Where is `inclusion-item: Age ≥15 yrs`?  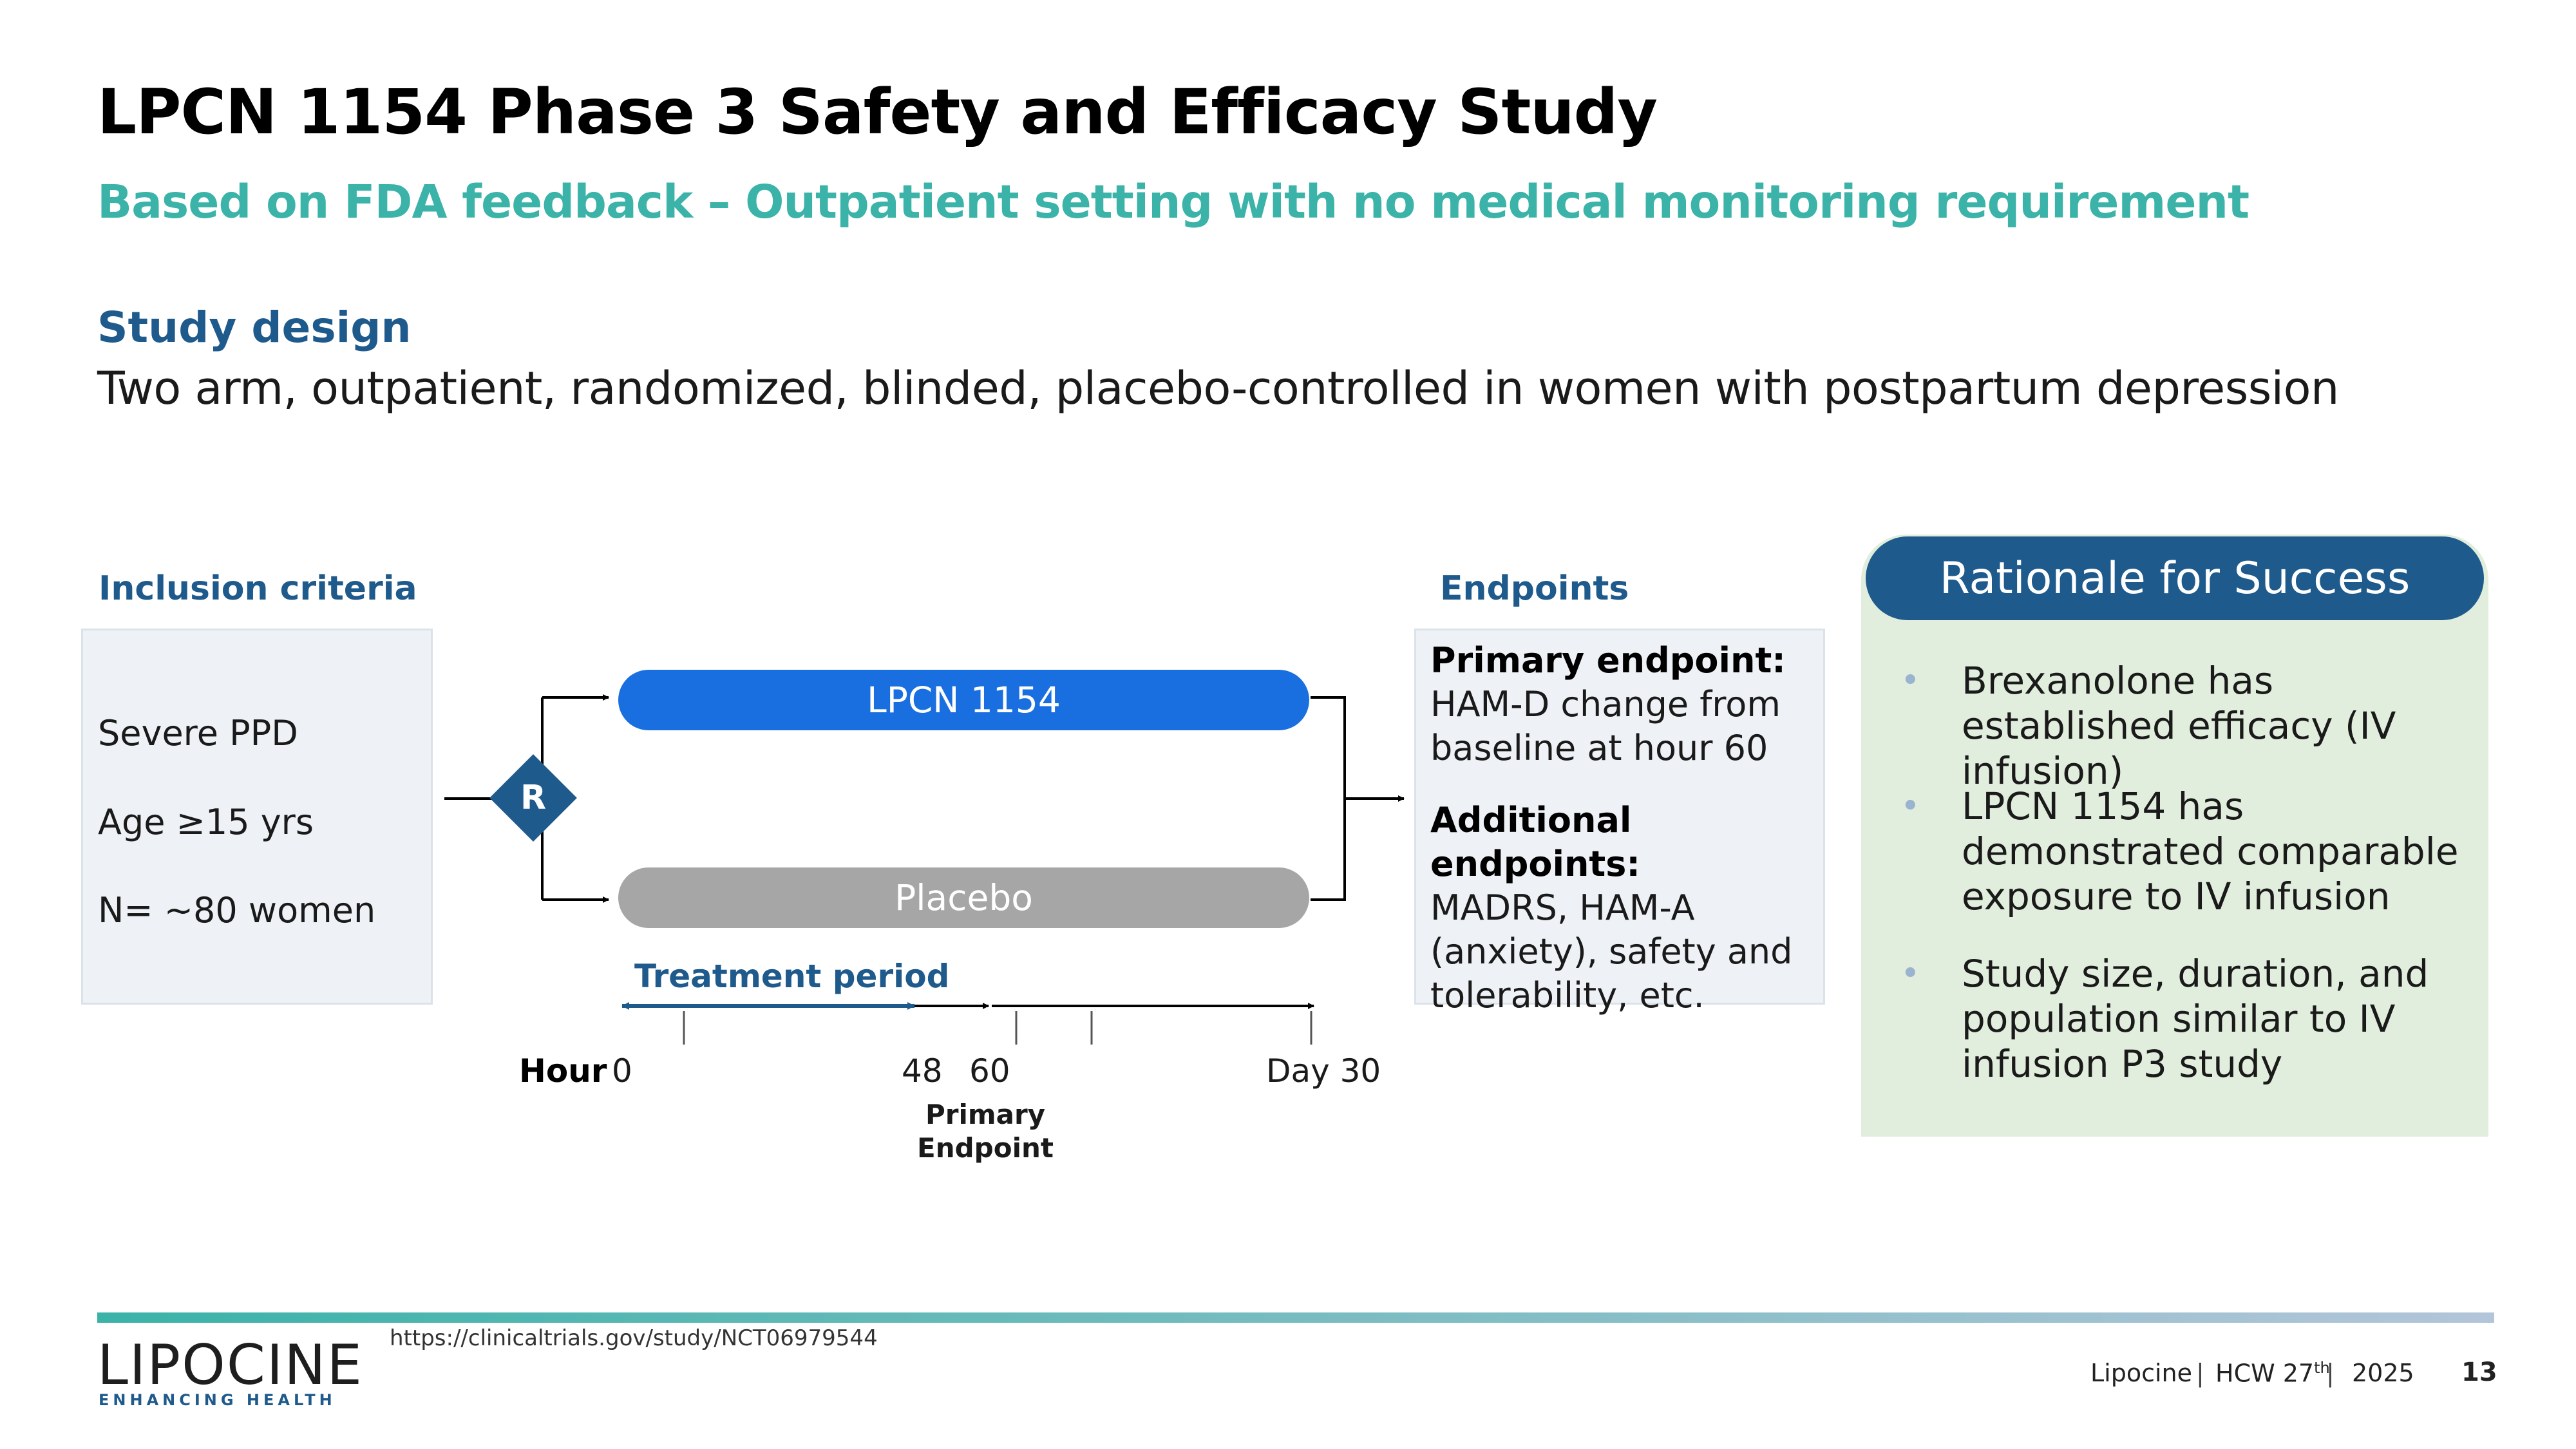 inclusion-item: Age ≥15 yrs is located at coordinates (206, 822).